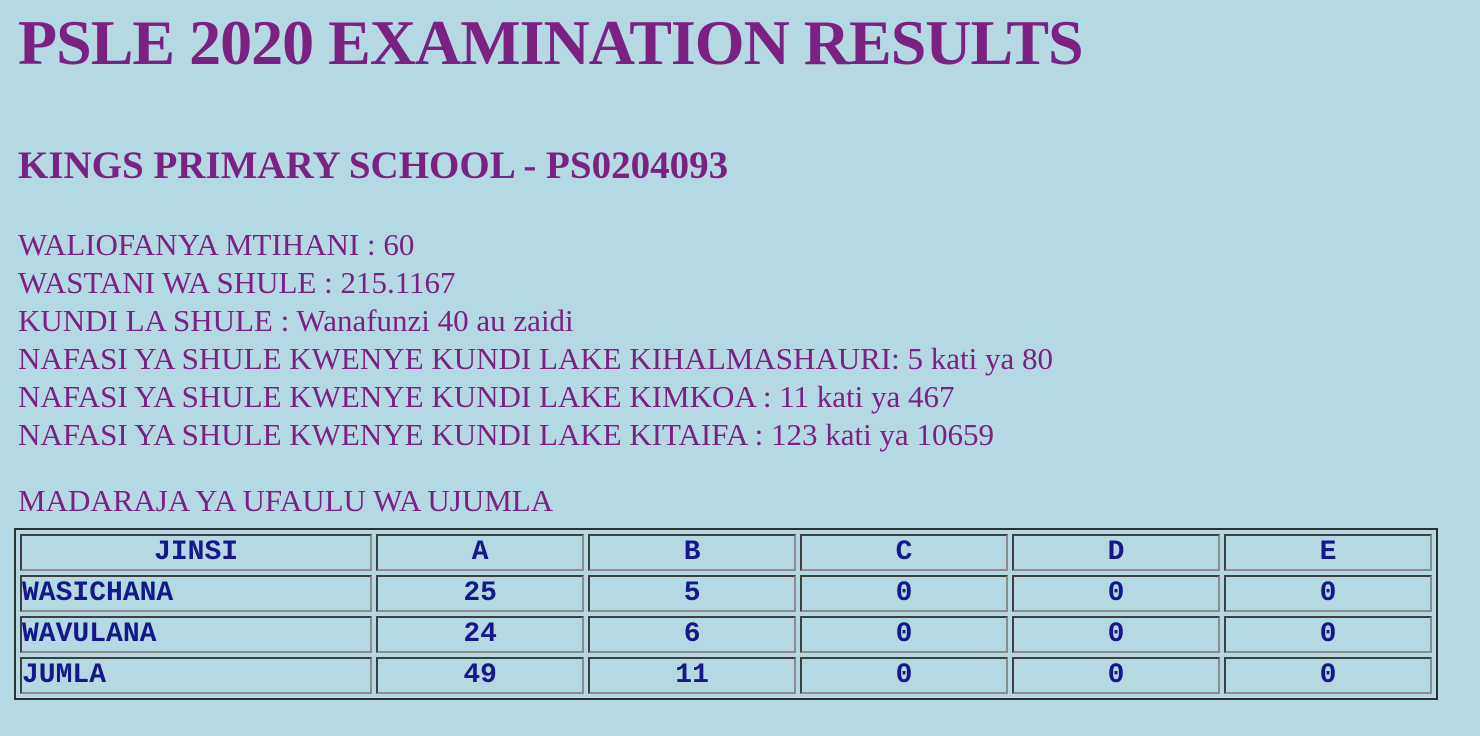 The width and height of the screenshot is (1480, 736). Describe the element at coordinates (237, 282) in the screenshot. I see `summary-line-school-average: WASTANI WA SHULE : 215.1167` at that location.